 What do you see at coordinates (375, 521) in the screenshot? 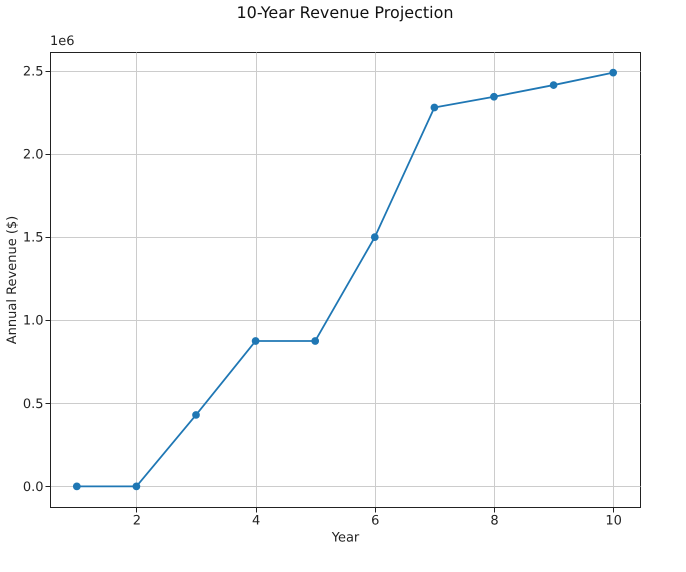
I see `x-tick-label: 6` at bounding box center [375, 521].